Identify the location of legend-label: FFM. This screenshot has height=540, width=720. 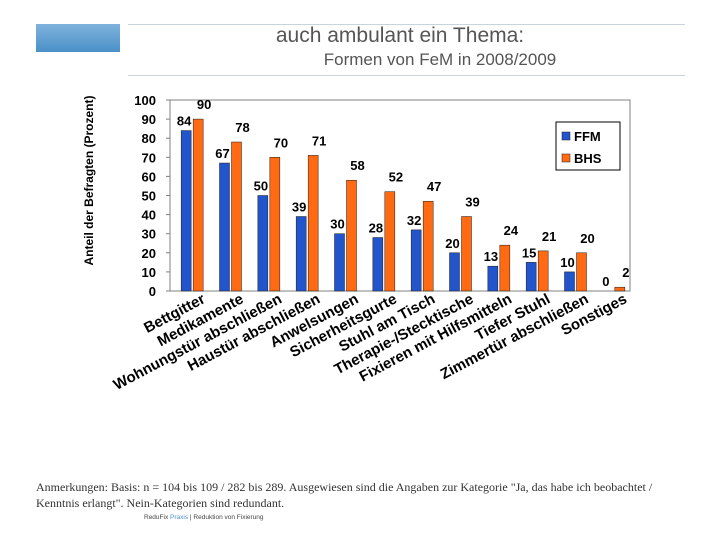
(587, 136).